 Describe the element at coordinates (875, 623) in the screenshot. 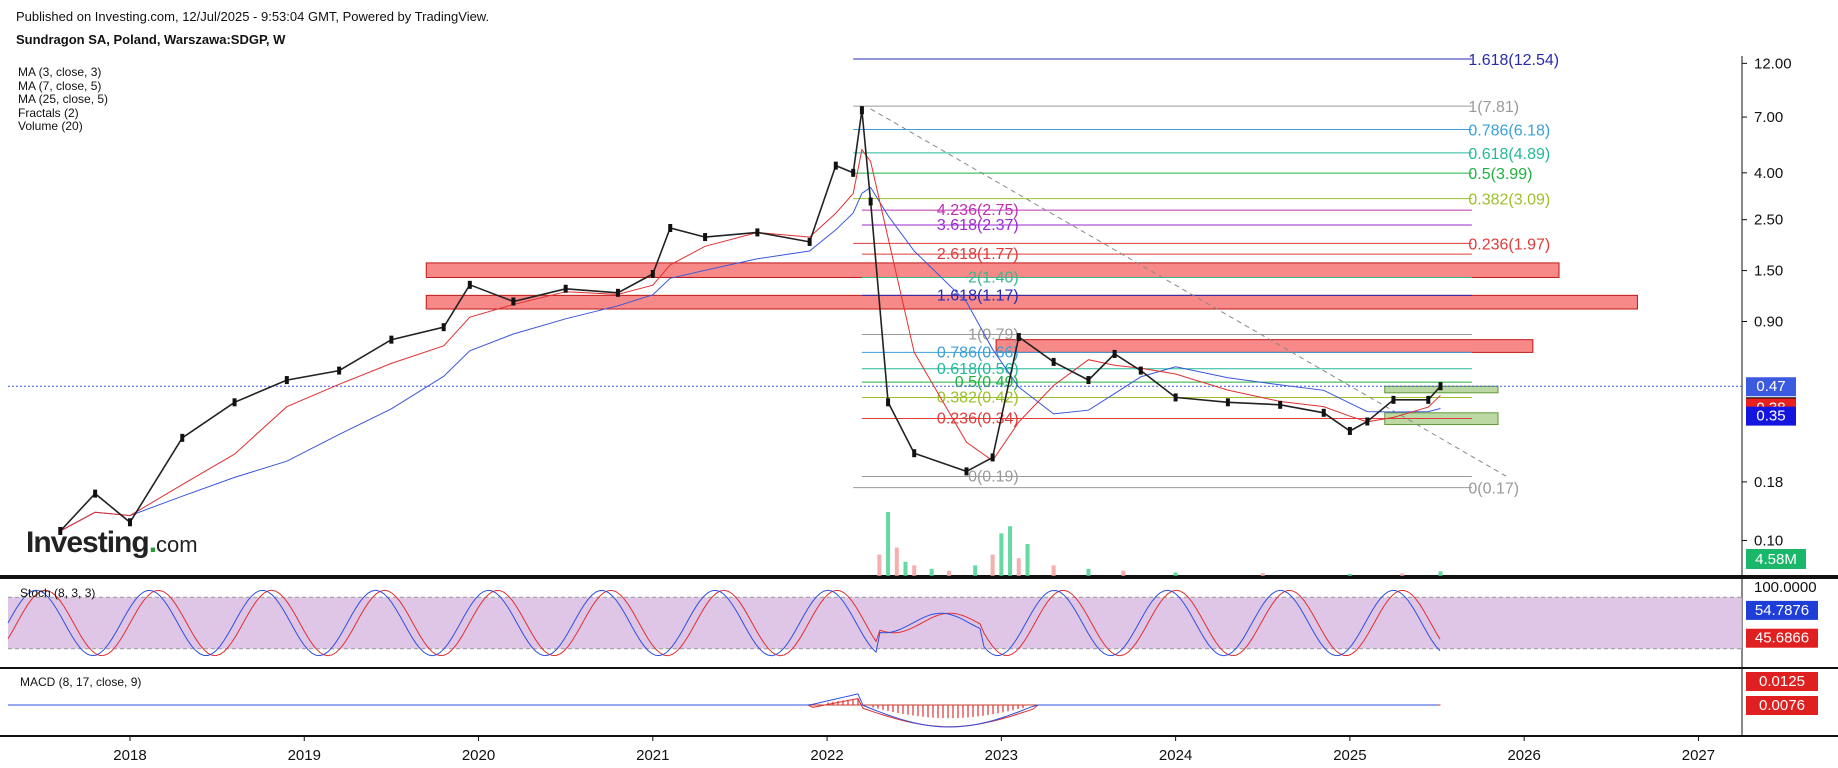

I see `stoch-band` at that location.